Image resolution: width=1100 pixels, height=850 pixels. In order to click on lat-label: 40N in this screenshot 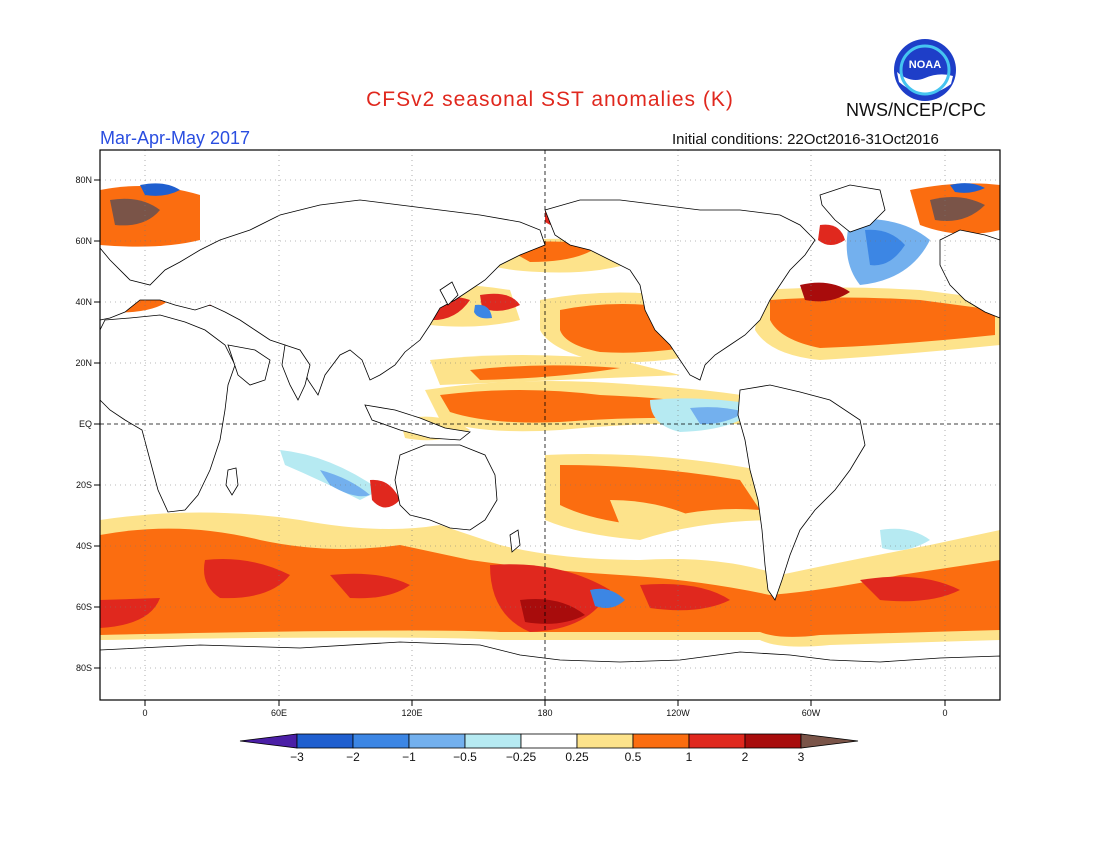, I will do `click(83, 302)`.